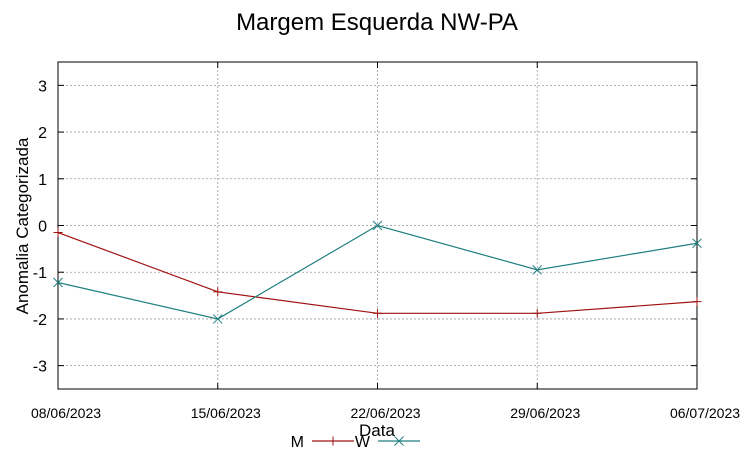 This screenshot has height=458, width=753. I want to click on x-tick-label: 15/06/2023, so click(226, 413).